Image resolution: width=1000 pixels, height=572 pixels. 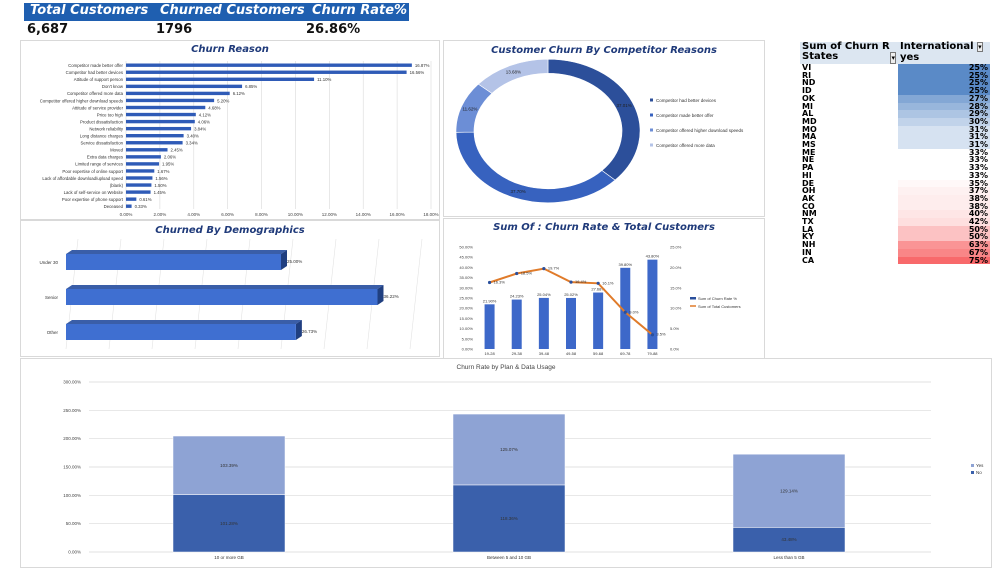 I want to click on data-label: 16.87%, so click(x=422, y=65).